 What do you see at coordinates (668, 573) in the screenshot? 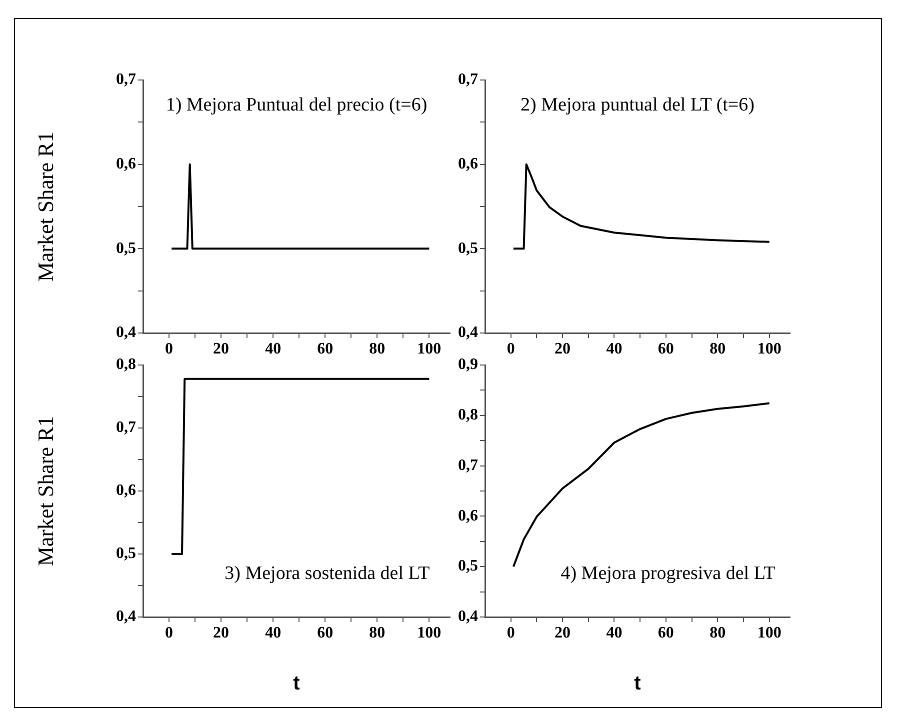
I see `annotation: 4) Mejora progresiva del LT` at bounding box center [668, 573].